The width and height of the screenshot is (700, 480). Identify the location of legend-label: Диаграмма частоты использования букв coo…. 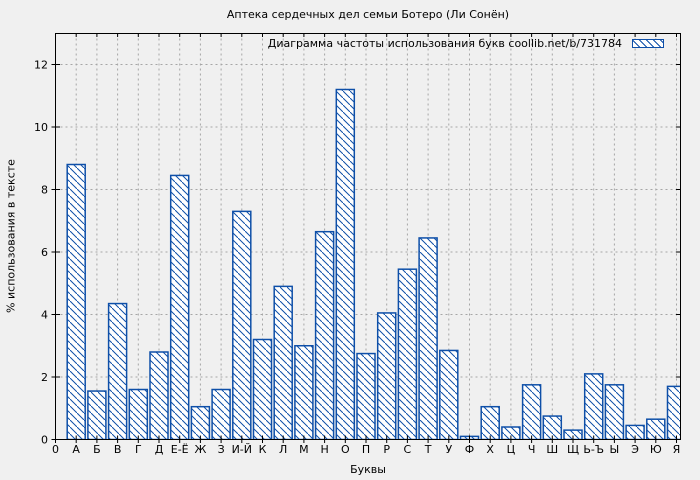
(444, 43).